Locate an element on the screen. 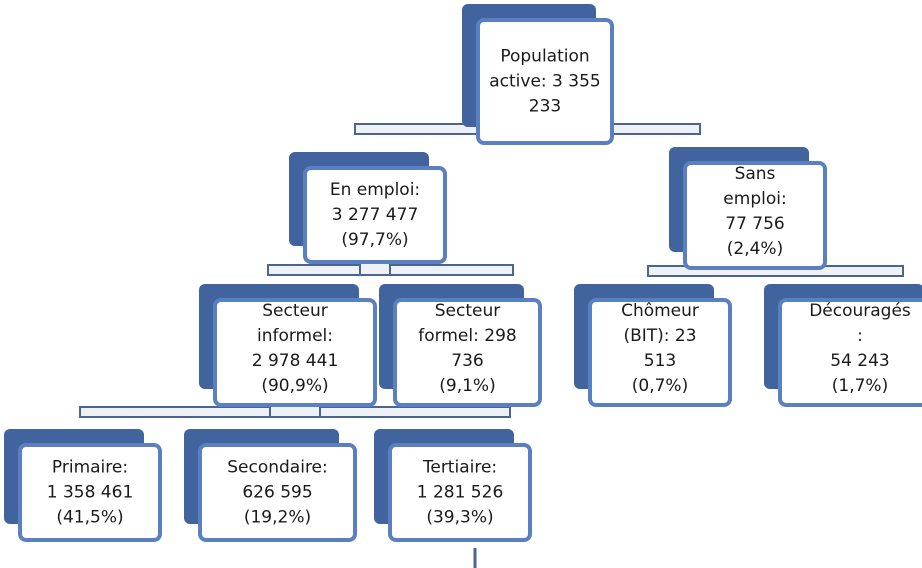 This screenshot has width=922, height=568. node-label: (2,4%) is located at coordinates (755, 249).